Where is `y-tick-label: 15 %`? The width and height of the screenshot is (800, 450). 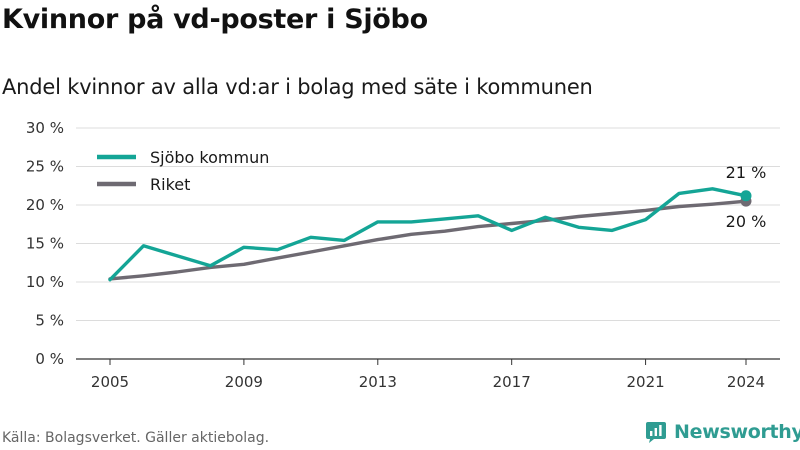
y-tick-label: 15 % is located at coordinates (45, 244).